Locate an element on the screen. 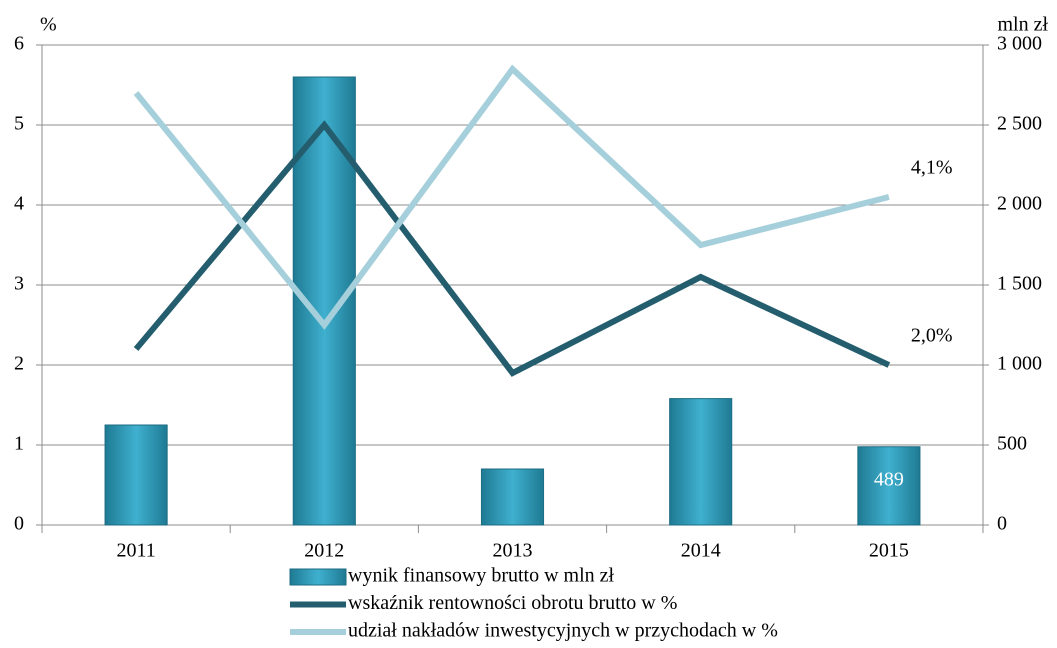 This screenshot has width=1057, height=648. y2-tick-label: 3 000 is located at coordinates (1019, 44).